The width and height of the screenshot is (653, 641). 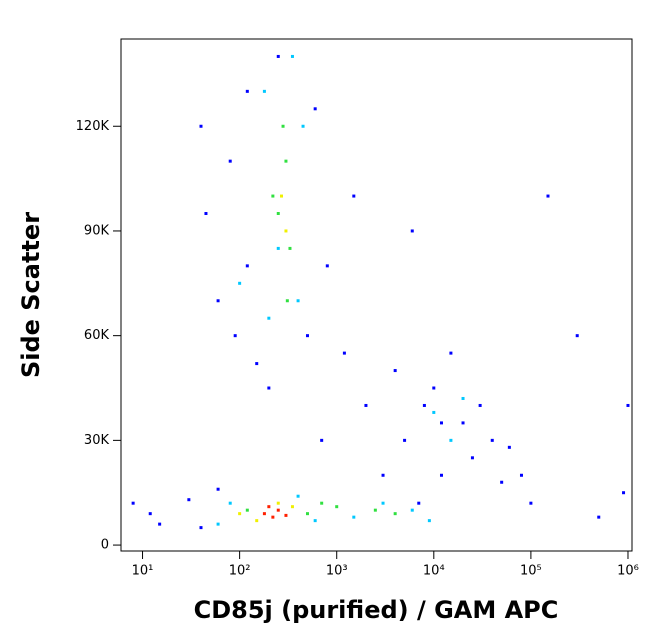 I want to click on y-axis-label: Side Scatter, so click(x=31, y=295).